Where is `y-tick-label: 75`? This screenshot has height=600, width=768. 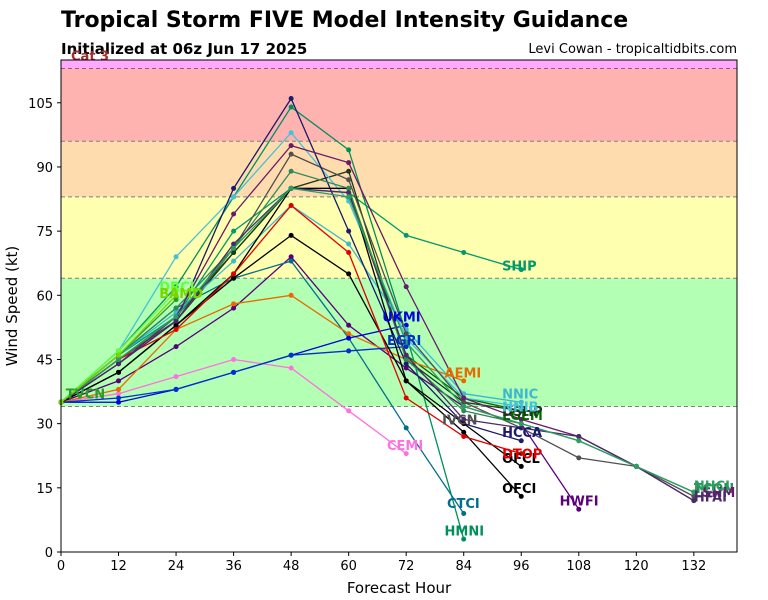 y-tick-label: 75 is located at coordinates (44, 232).